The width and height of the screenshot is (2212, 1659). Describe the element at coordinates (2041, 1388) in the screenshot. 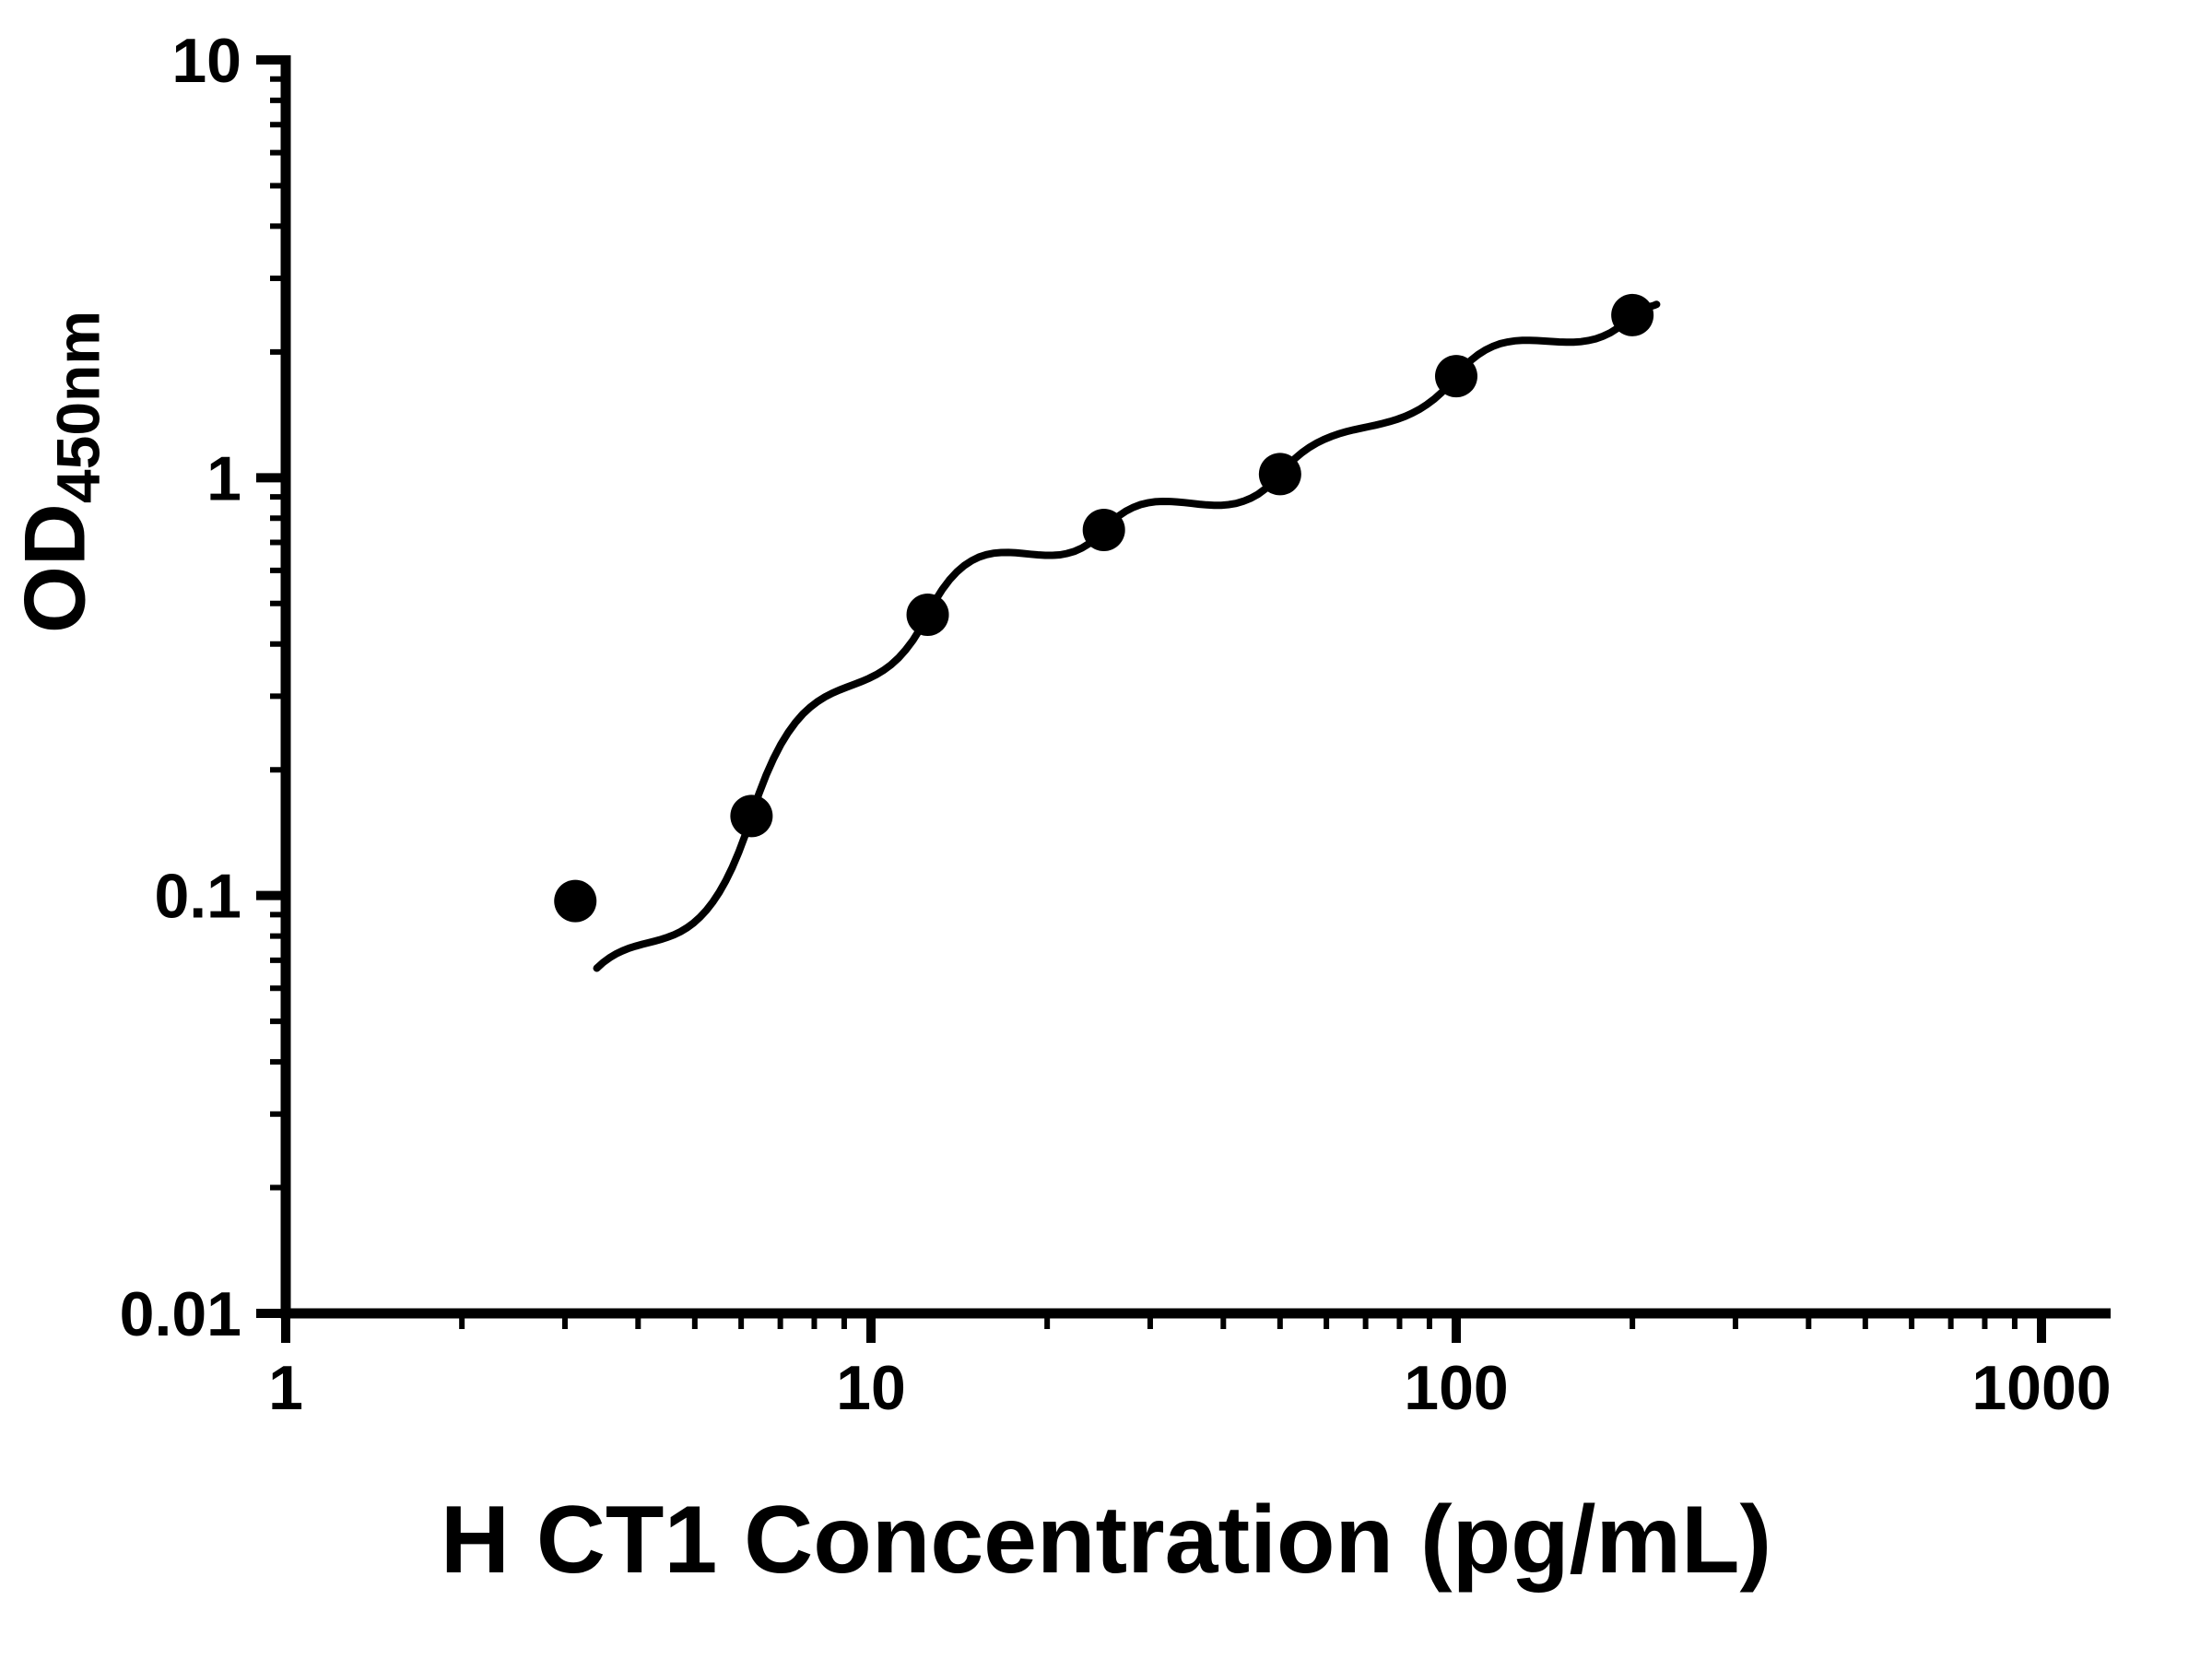

I see `x-tick-label: 1000` at that location.